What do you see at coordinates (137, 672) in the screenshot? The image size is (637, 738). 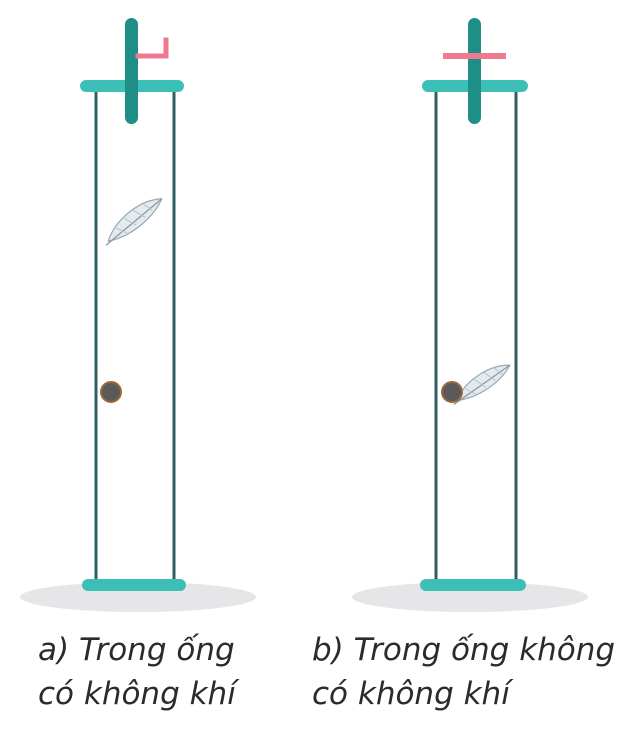 I see `caption-a: a) Trong ống có không khí` at bounding box center [137, 672].